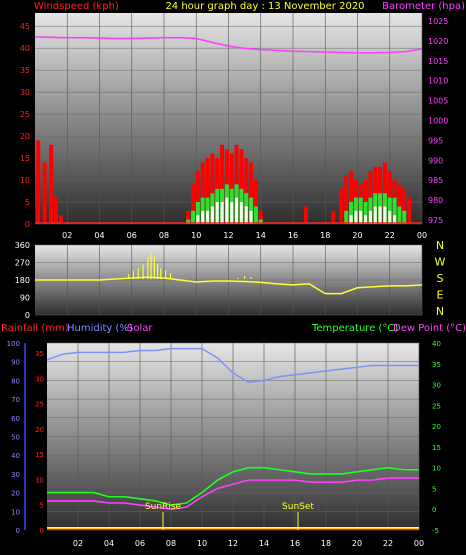  Describe the element at coordinates (436, 448) in the screenshot. I see `temperature-tick-label: 15` at that location.